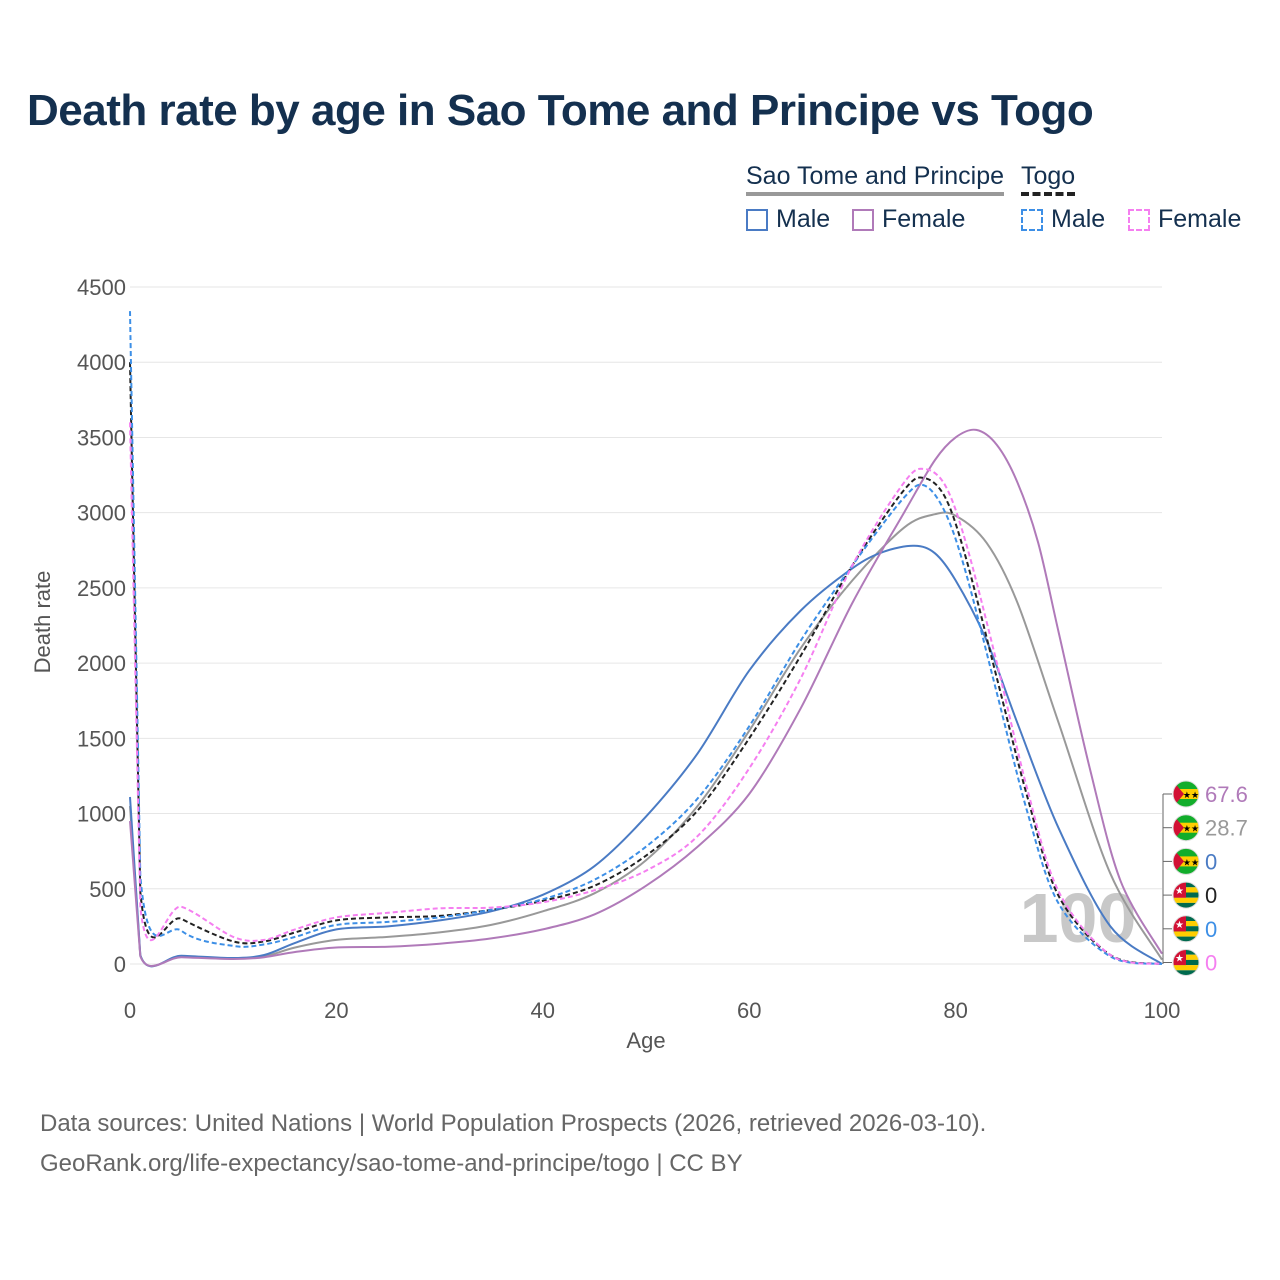 The width and height of the screenshot is (1280, 1280). I want to click on legend-item-sao-tome-female: Female, so click(908, 219).